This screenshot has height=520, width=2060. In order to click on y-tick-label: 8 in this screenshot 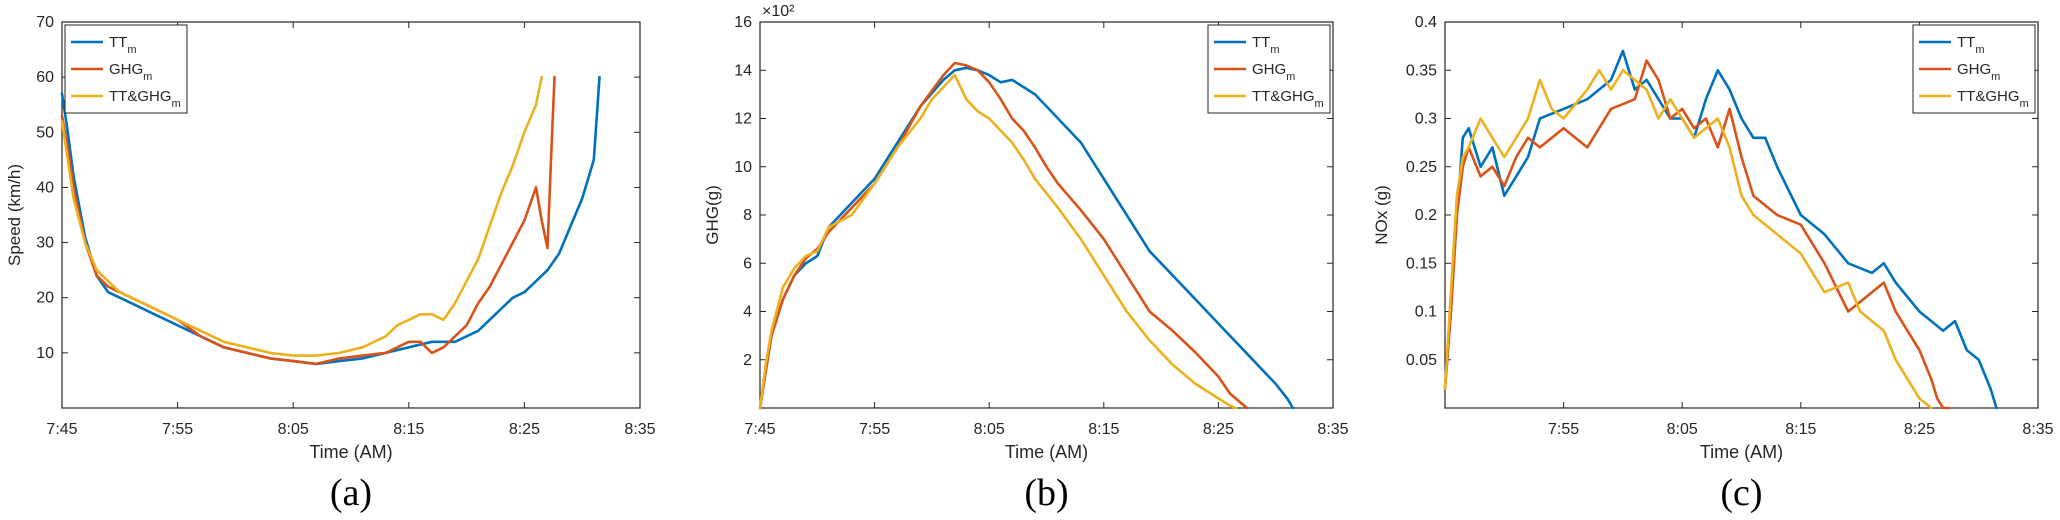, I will do `click(747, 215)`.